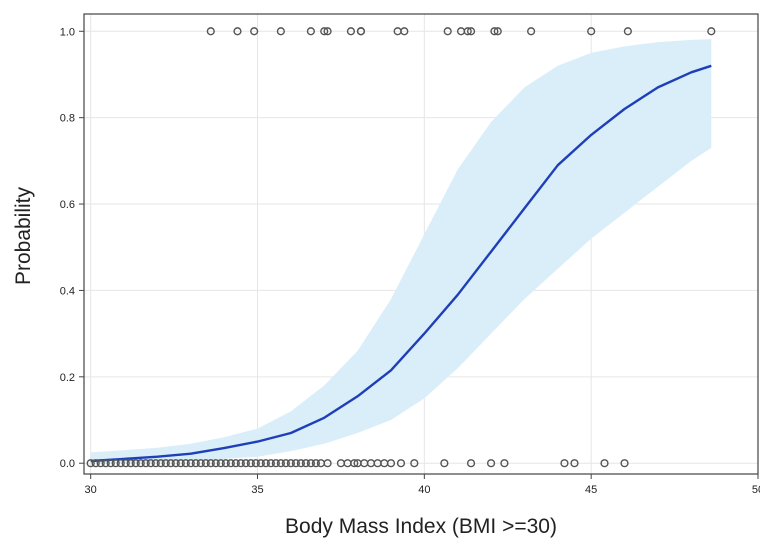 The image size is (760, 539). I want to click on x-tick-label: 35, so click(257, 490).